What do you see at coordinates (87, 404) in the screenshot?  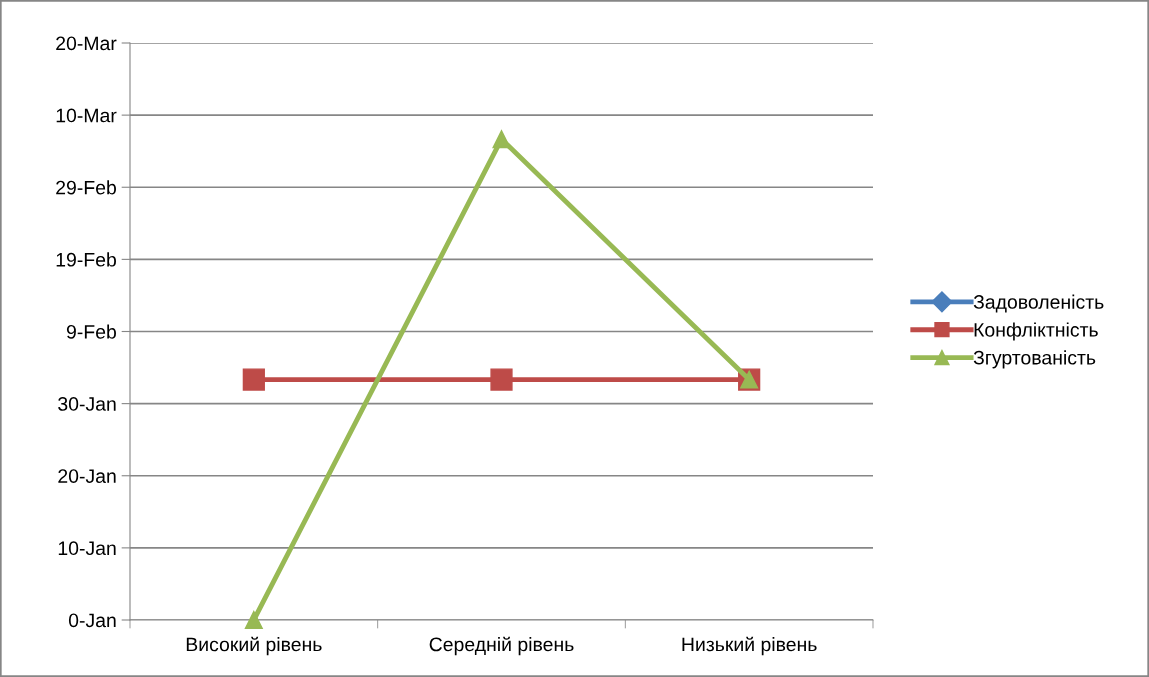 I see `text: 30-Jan` at bounding box center [87, 404].